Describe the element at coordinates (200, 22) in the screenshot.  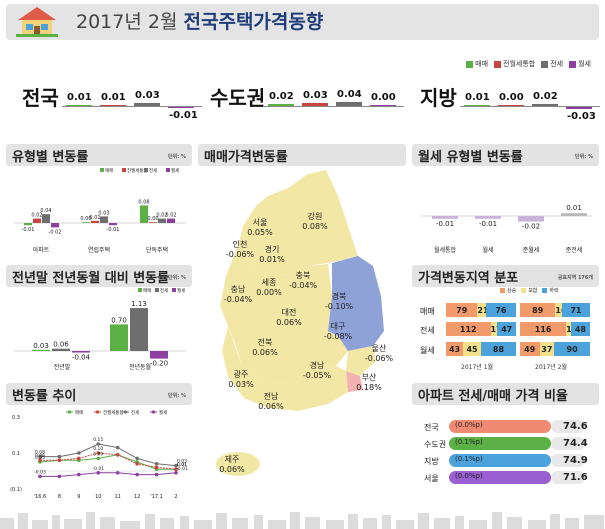
I see `page-title: 2017년 2월 전국주택가격동향` at that location.